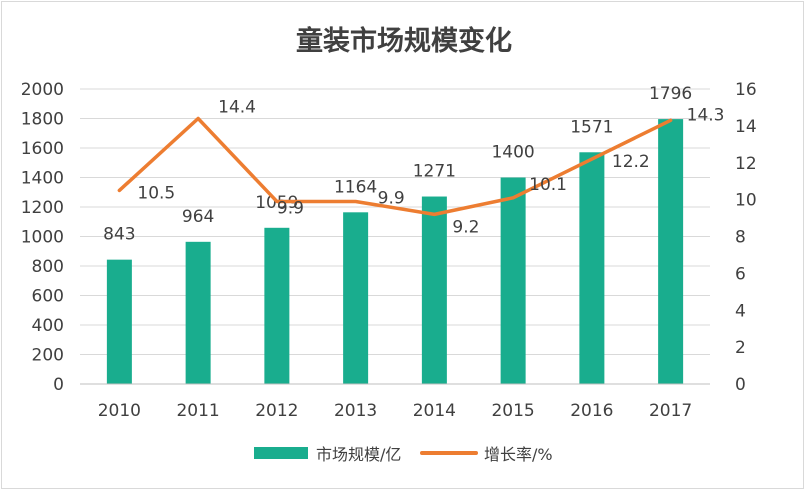  I want to click on growth-rate-line, so click(395, 166).